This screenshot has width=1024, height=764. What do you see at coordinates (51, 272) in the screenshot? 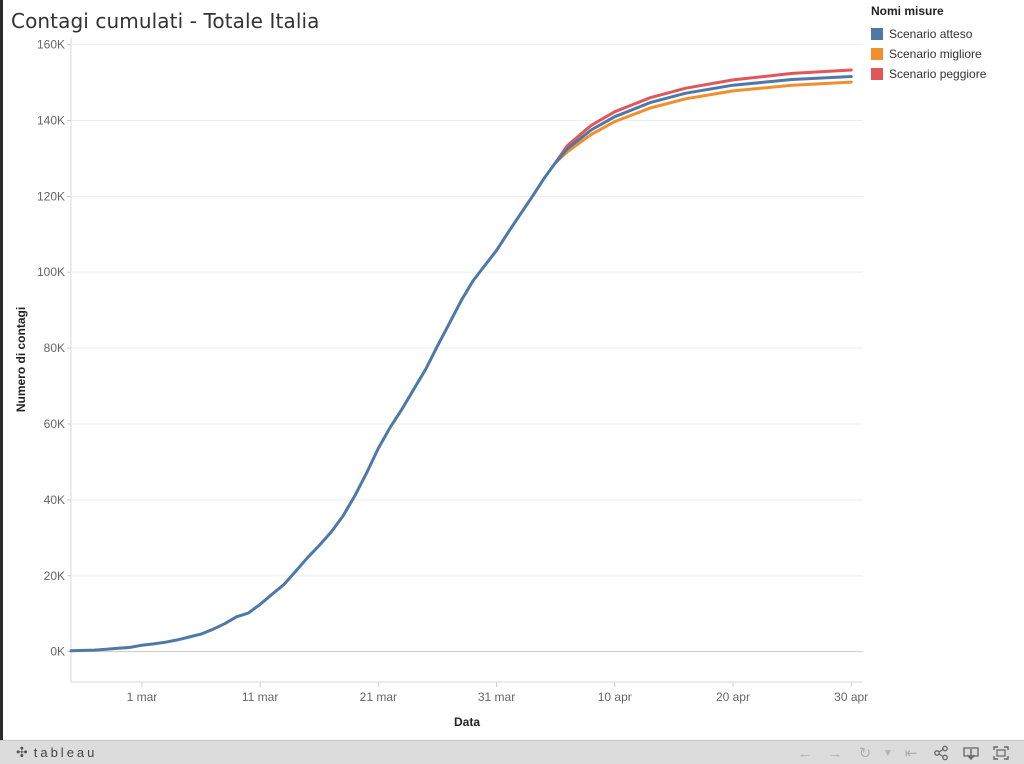
I see `y-tick-label: 100K` at bounding box center [51, 272].